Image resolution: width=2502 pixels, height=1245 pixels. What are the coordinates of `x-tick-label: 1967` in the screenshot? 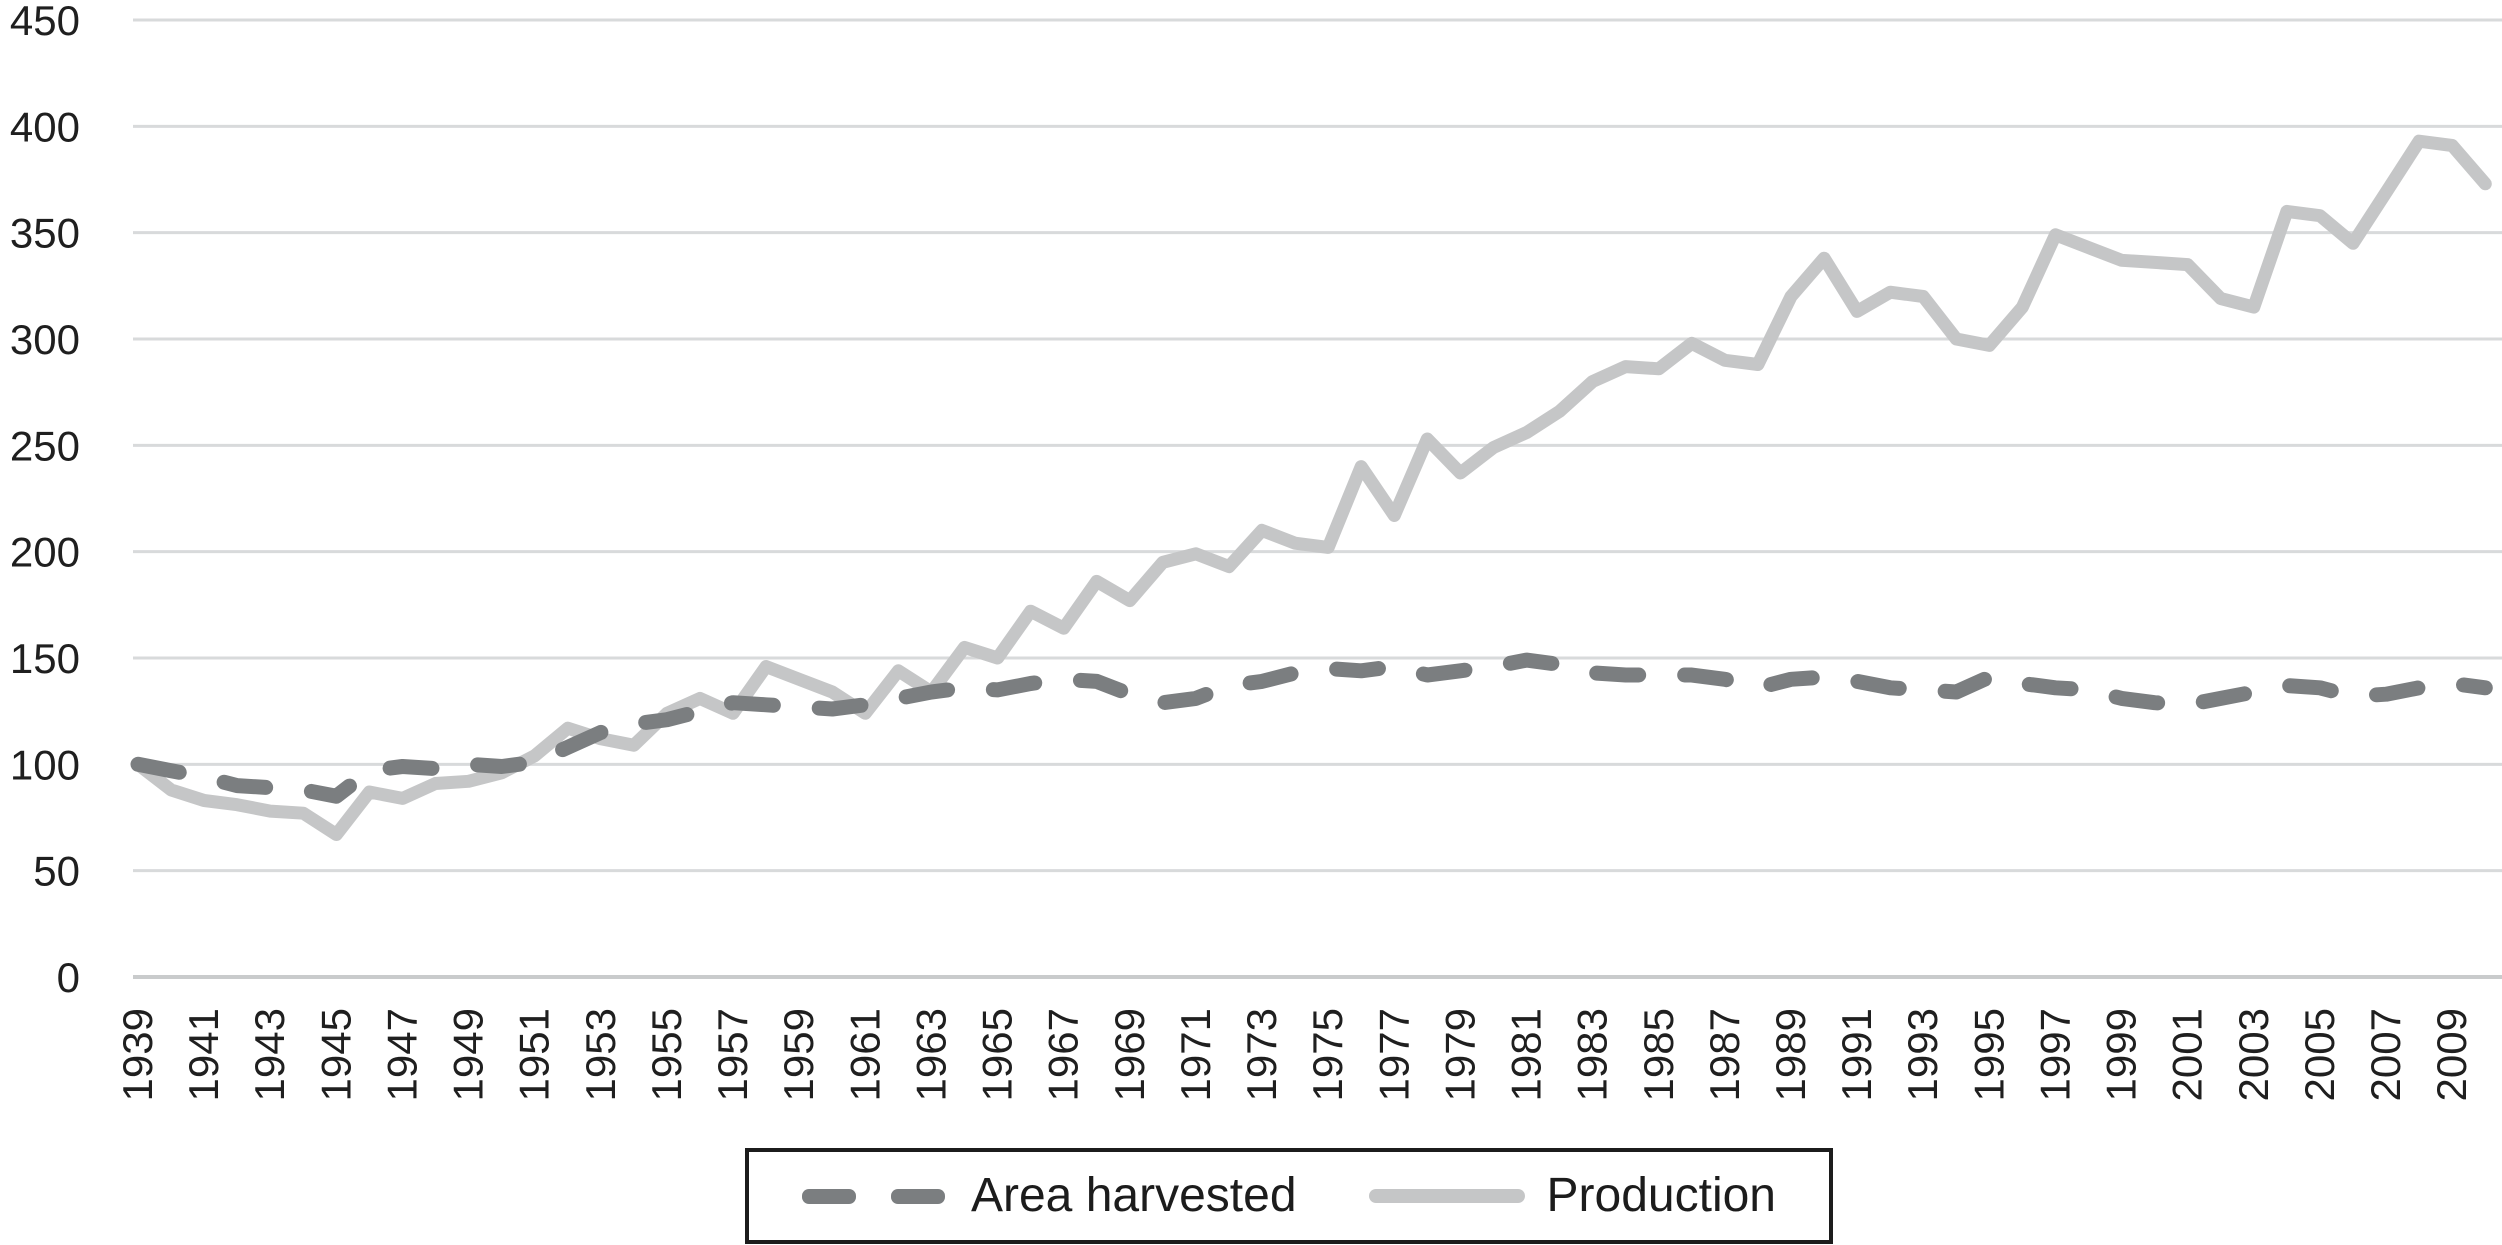 It's located at (1063, 1054).